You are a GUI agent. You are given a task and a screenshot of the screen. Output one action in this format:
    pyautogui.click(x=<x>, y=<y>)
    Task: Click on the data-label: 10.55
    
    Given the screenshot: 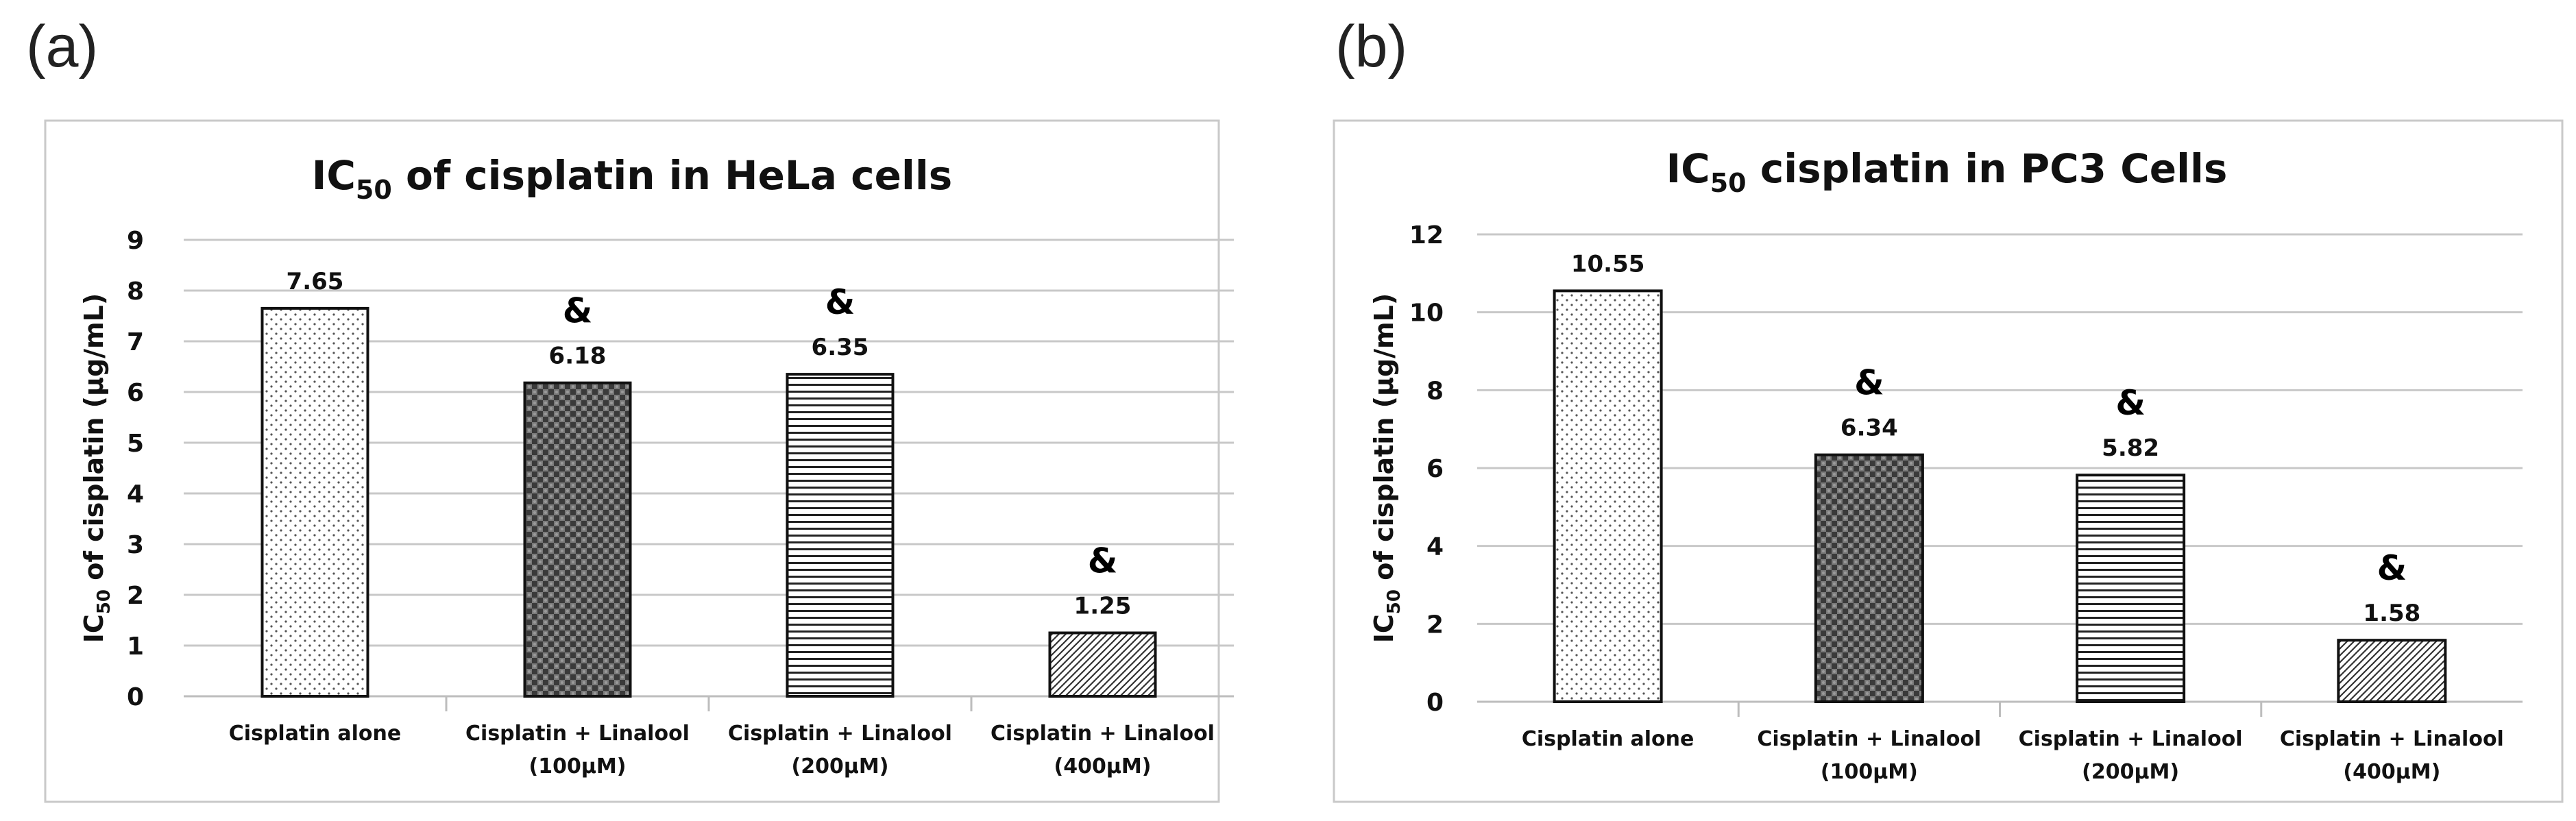 What is the action you would take?
    pyautogui.click(x=1608, y=264)
    